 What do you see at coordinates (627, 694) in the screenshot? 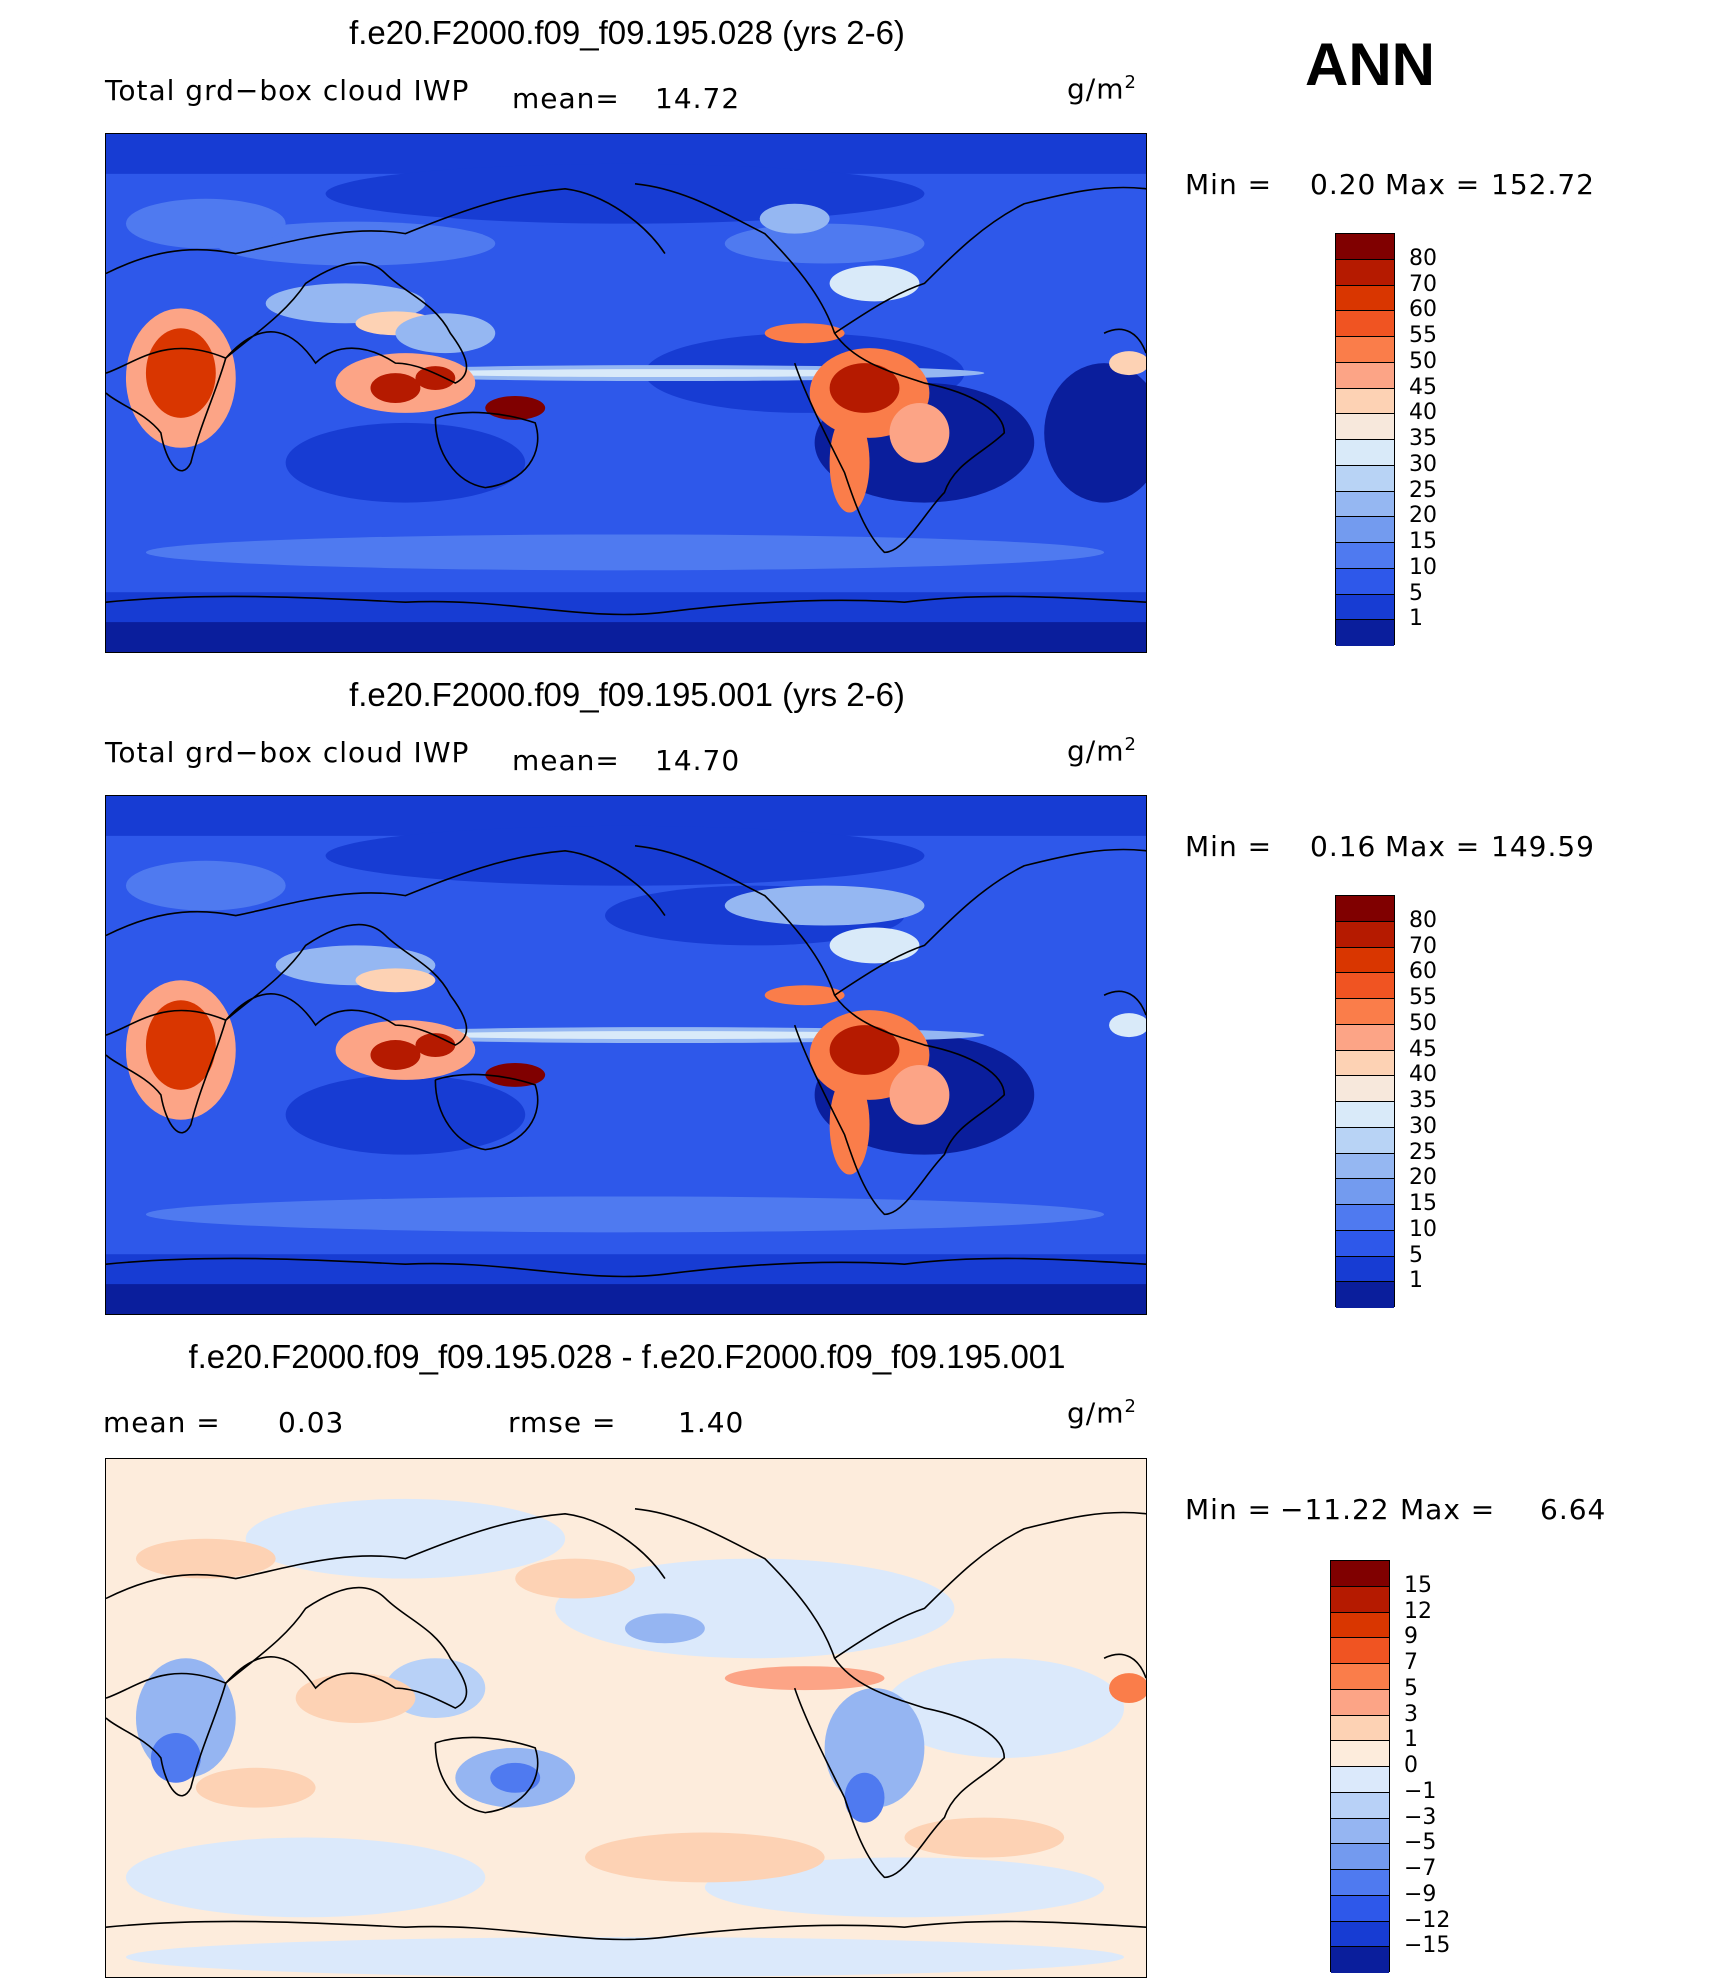
I see `panel2-title: f.e20.F2000.f09_f09.195.001 (yrs 2-6)` at bounding box center [627, 694].